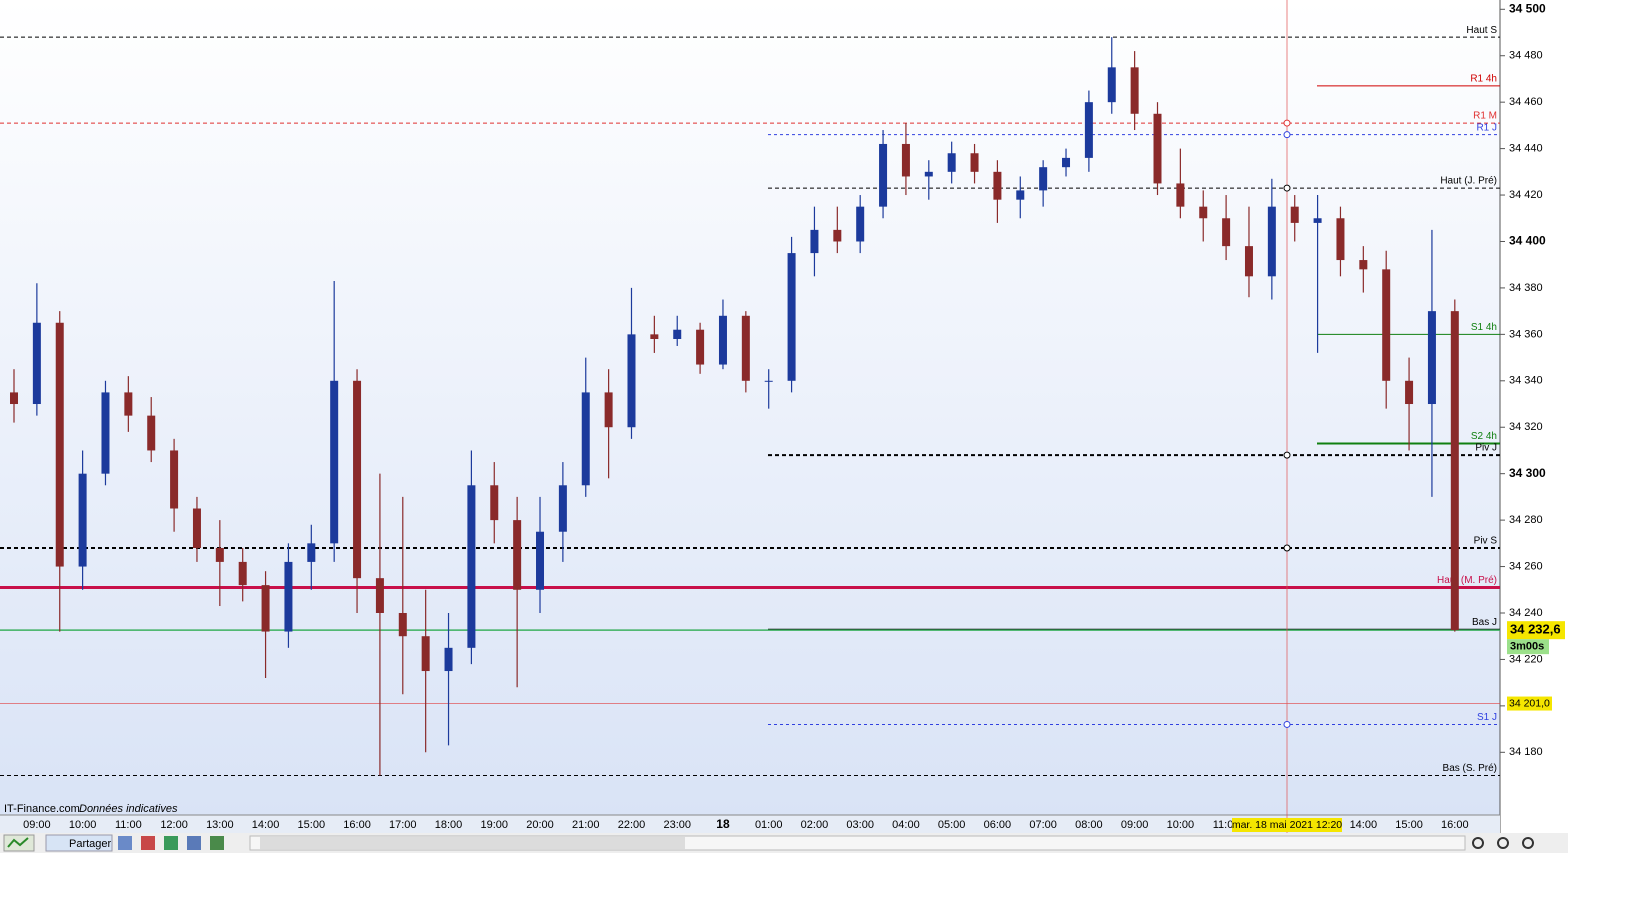  Describe the element at coordinates (128, 809) in the screenshot. I see `note: Données indicatives` at that location.